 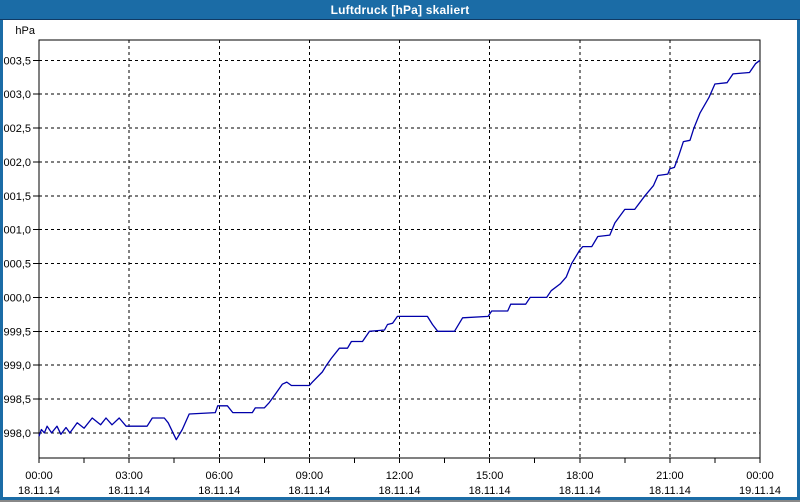 I want to click on y-tick-label: 999,0, so click(x=17, y=366).